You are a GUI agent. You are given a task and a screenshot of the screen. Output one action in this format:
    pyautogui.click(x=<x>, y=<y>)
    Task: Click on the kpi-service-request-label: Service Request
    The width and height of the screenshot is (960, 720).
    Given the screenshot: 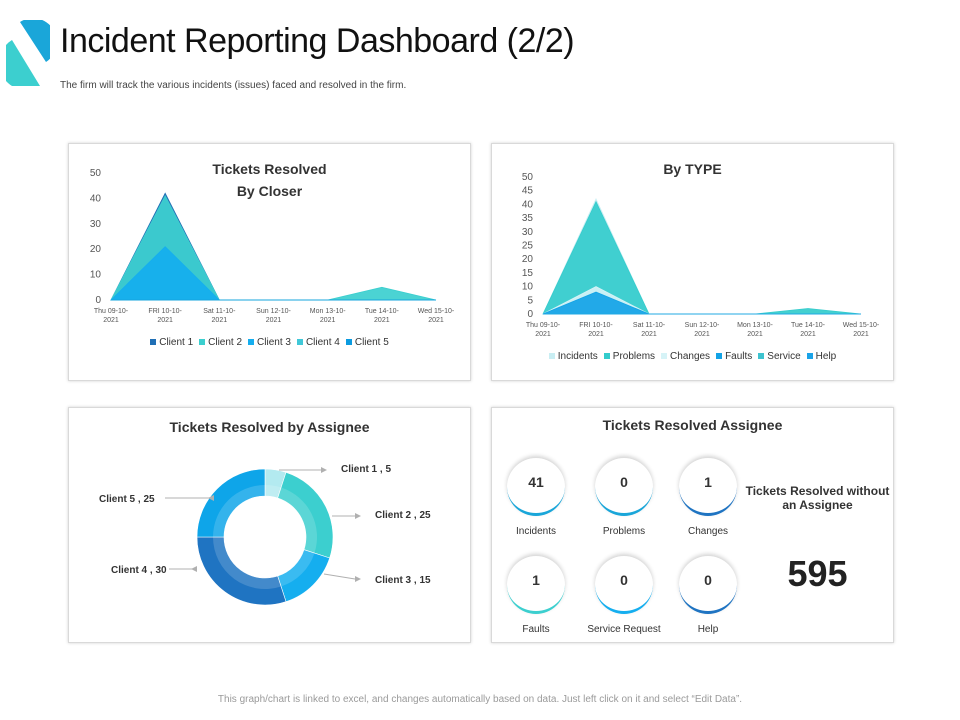 What is the action you would take?
    pyautogui.click(x=624, y=629)
    